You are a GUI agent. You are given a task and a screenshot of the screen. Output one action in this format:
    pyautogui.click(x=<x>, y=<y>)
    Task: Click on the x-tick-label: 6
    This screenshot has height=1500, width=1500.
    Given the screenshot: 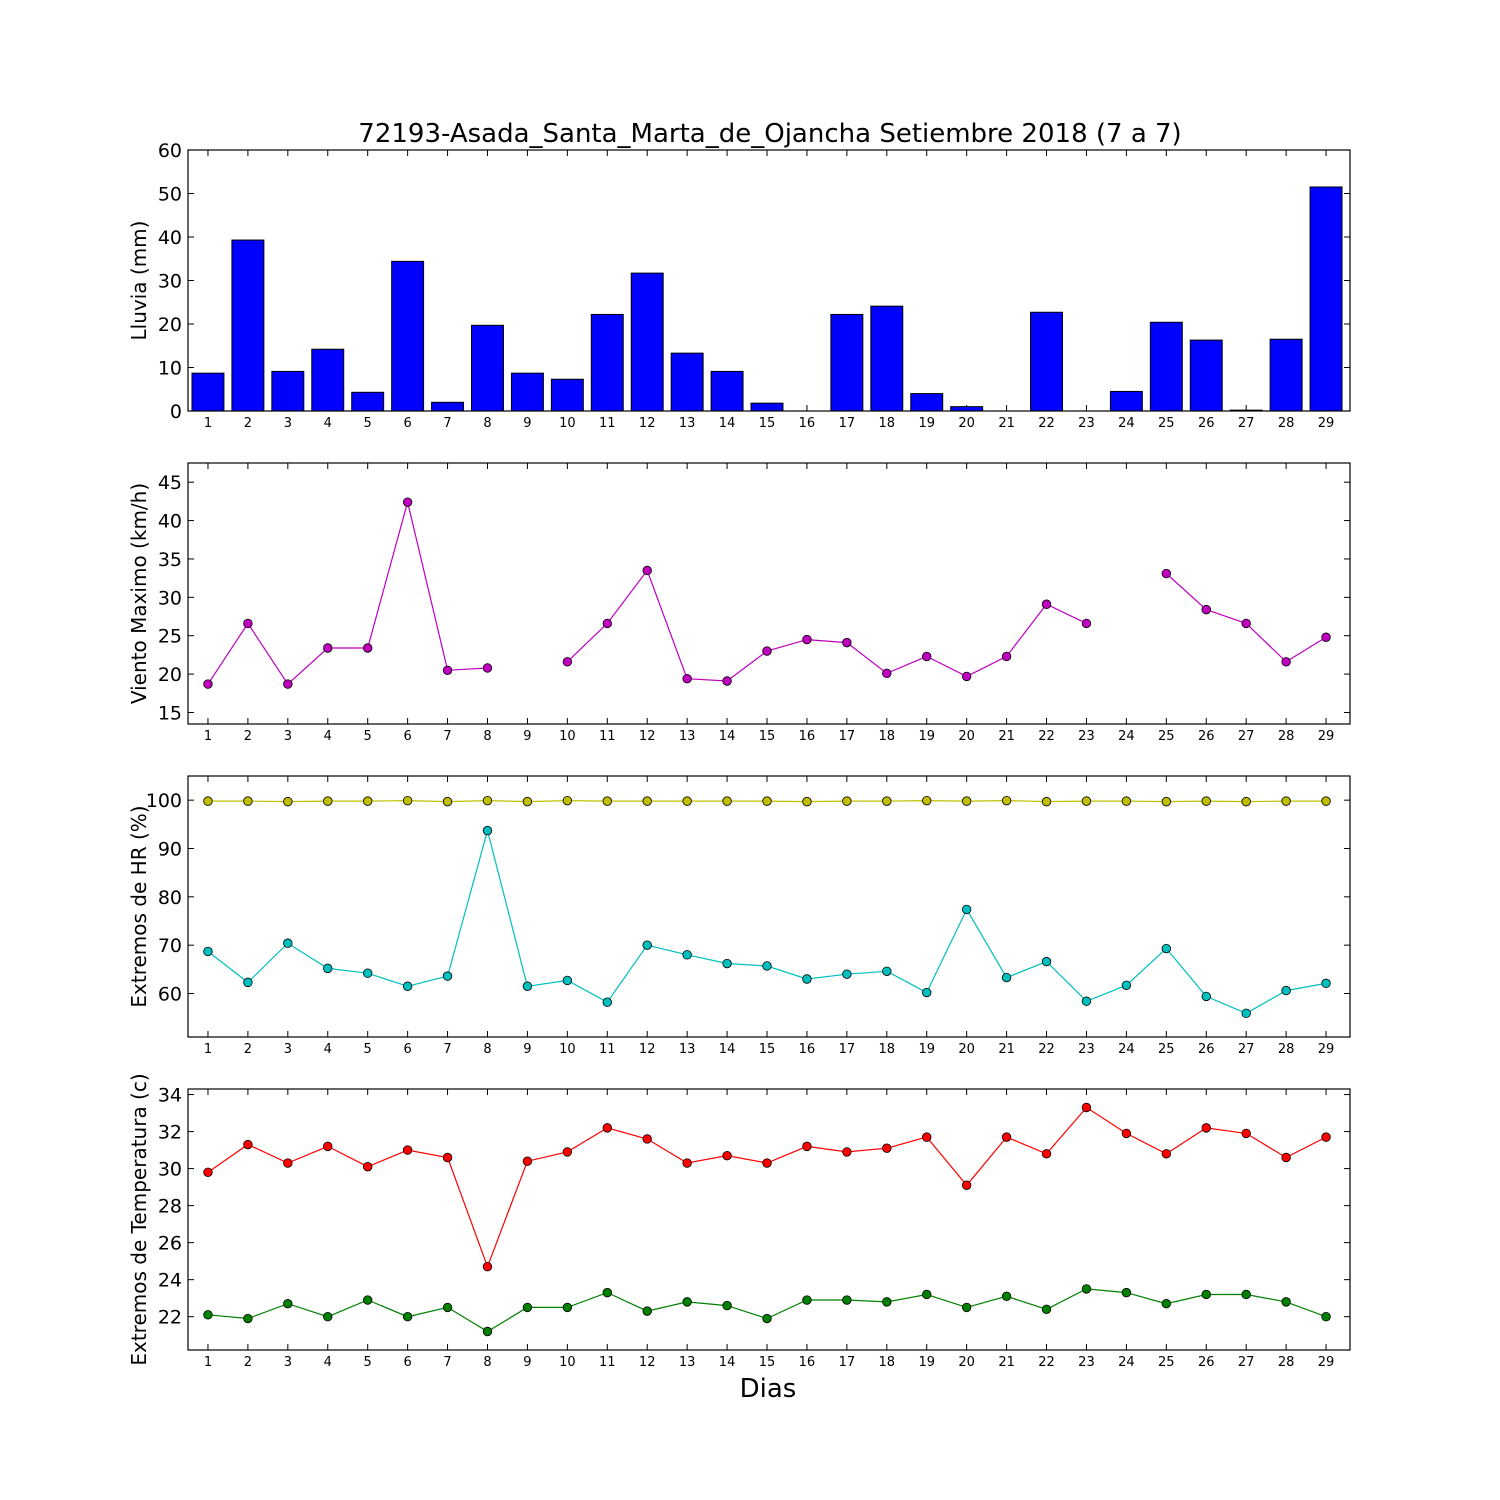 What is the action you would take?
    pyautogui.click(x=407, y=1362)
    